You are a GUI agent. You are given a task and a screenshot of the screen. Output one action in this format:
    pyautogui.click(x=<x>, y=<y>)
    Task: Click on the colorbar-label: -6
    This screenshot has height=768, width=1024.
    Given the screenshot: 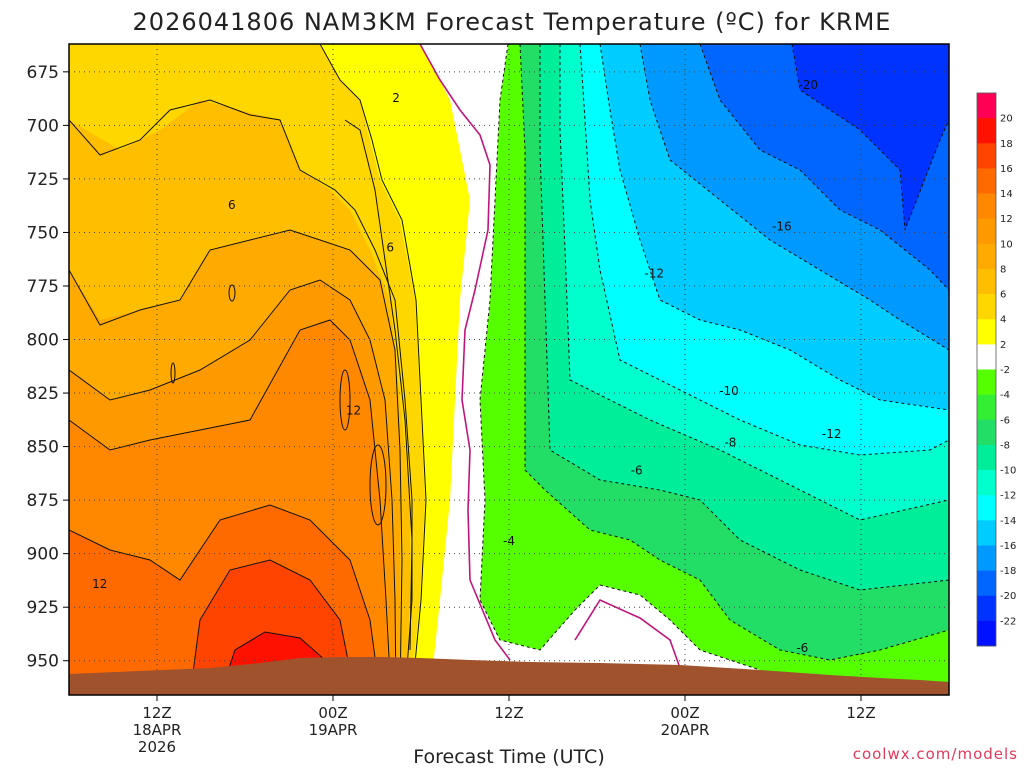 What is the action you would take?
    pyautogui.click(x=1005, y=420)
    